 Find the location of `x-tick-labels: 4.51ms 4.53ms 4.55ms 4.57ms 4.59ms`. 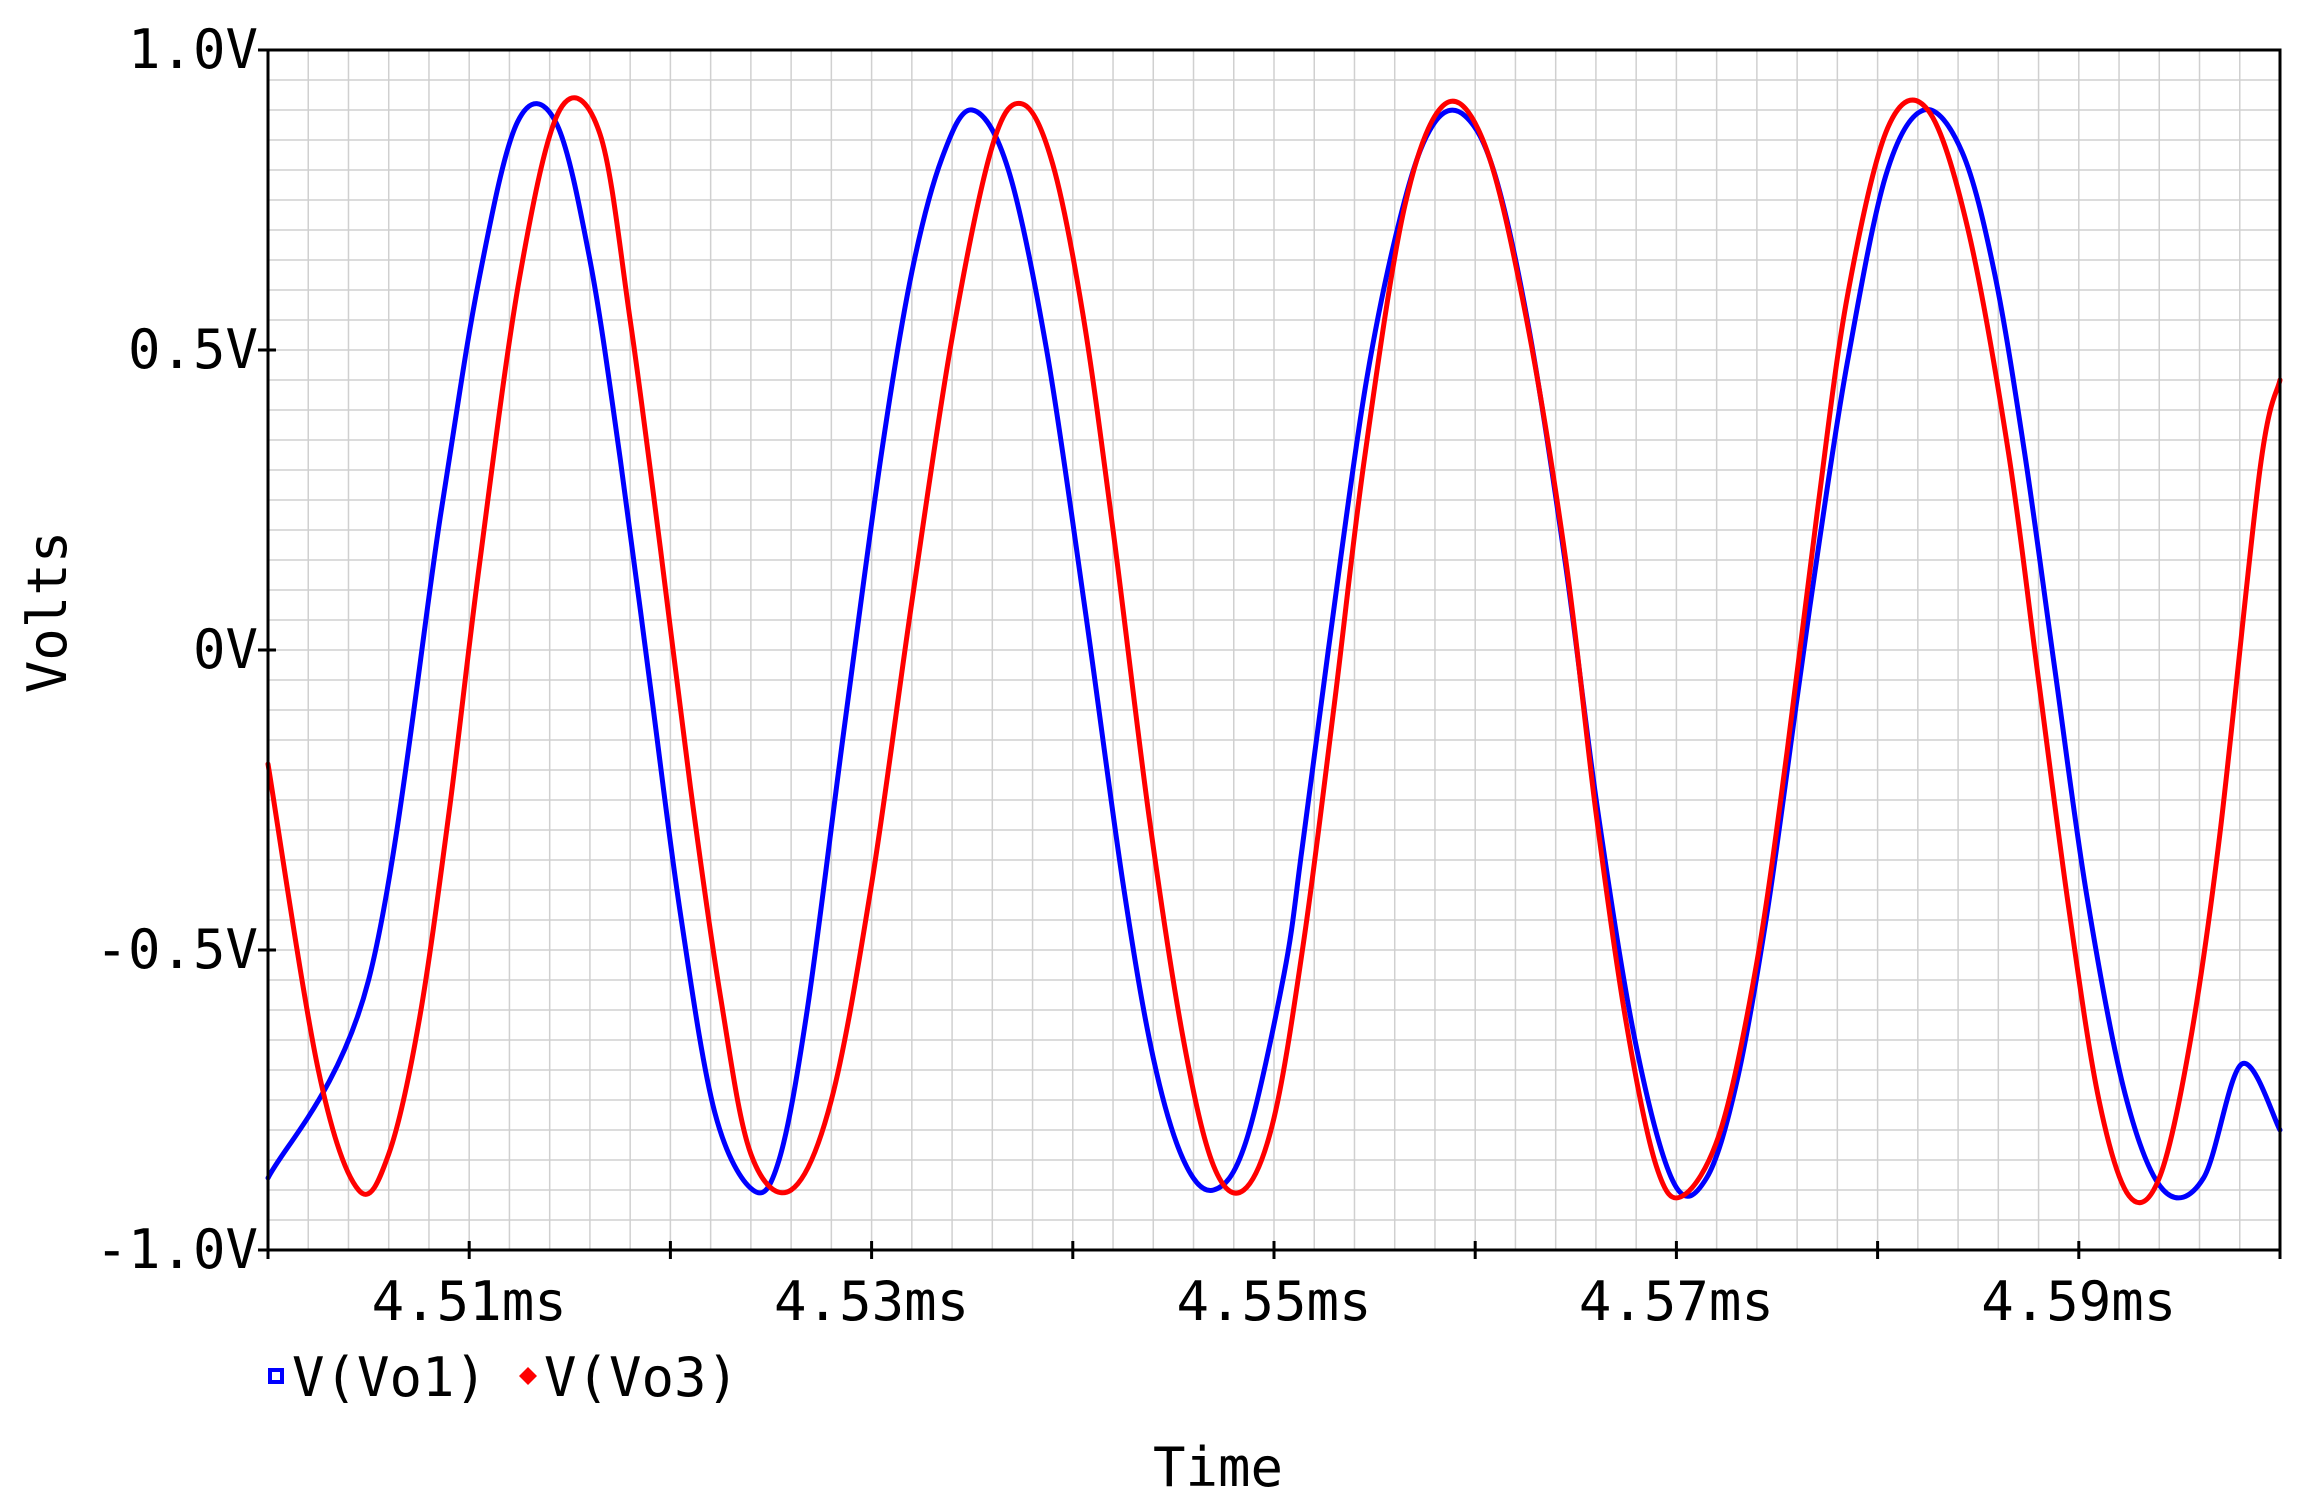

x-tick-labels: 4.51ms 4.53ms 4.55ms 4.57ms 4.59ms is located at coordinates (1274, 1301).